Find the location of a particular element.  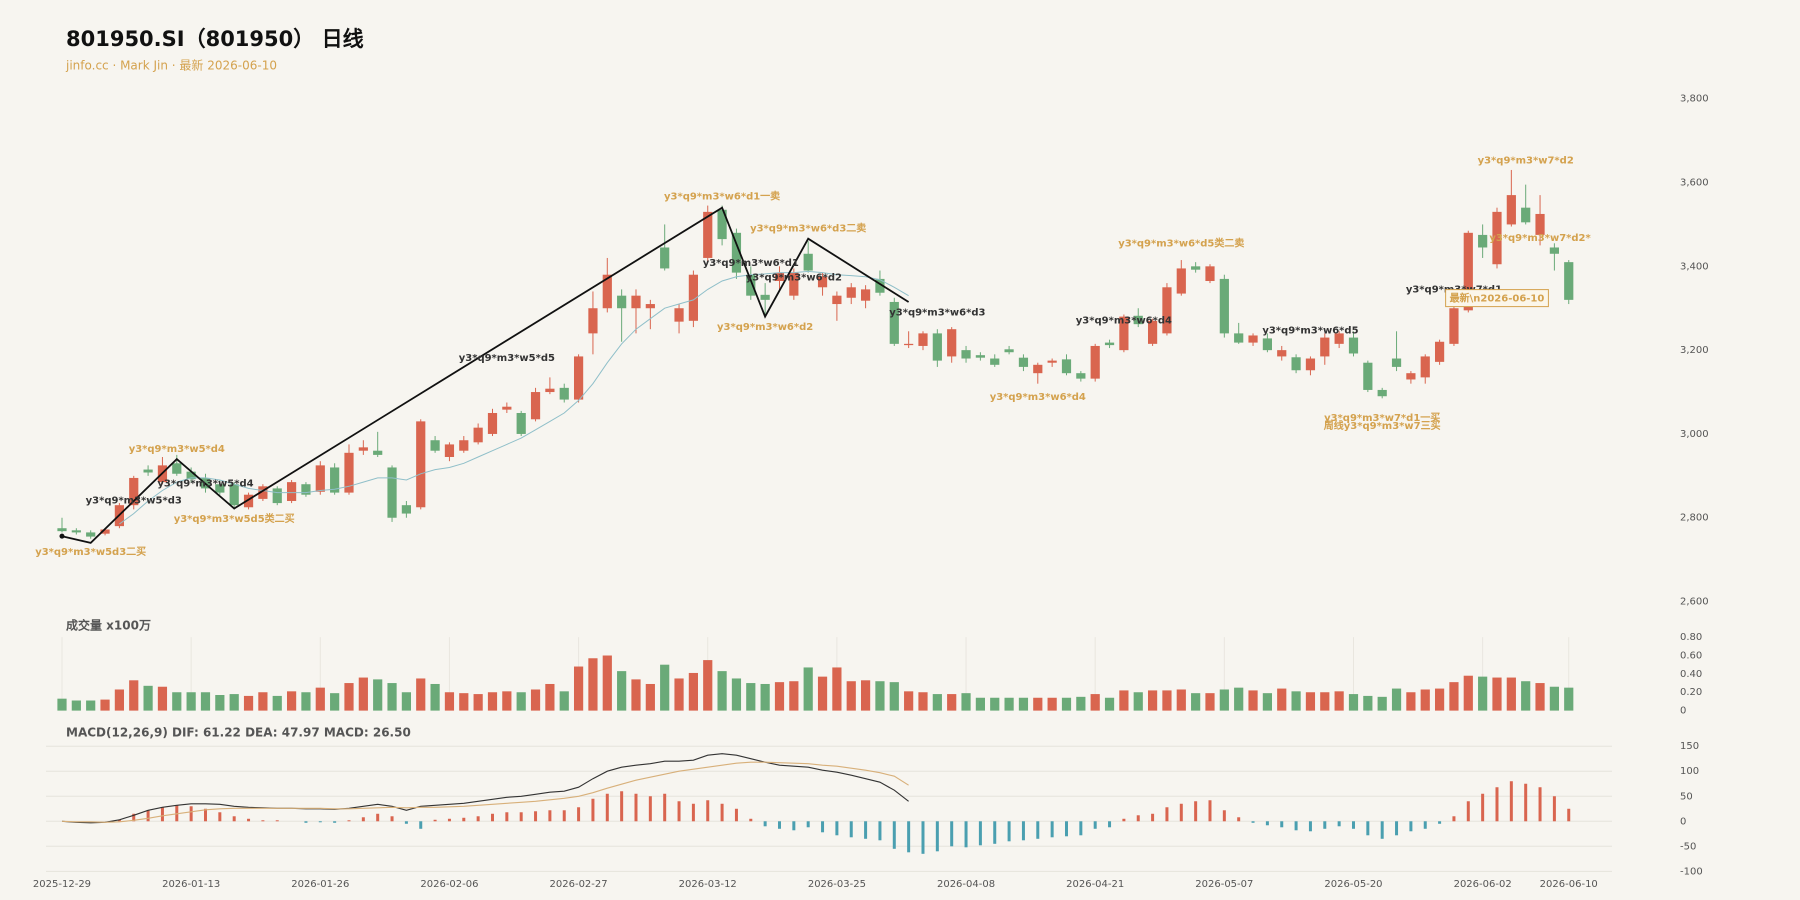

annotation: y3*q9*m3*w7*d1一买 is located at coordinates (1382, 418).